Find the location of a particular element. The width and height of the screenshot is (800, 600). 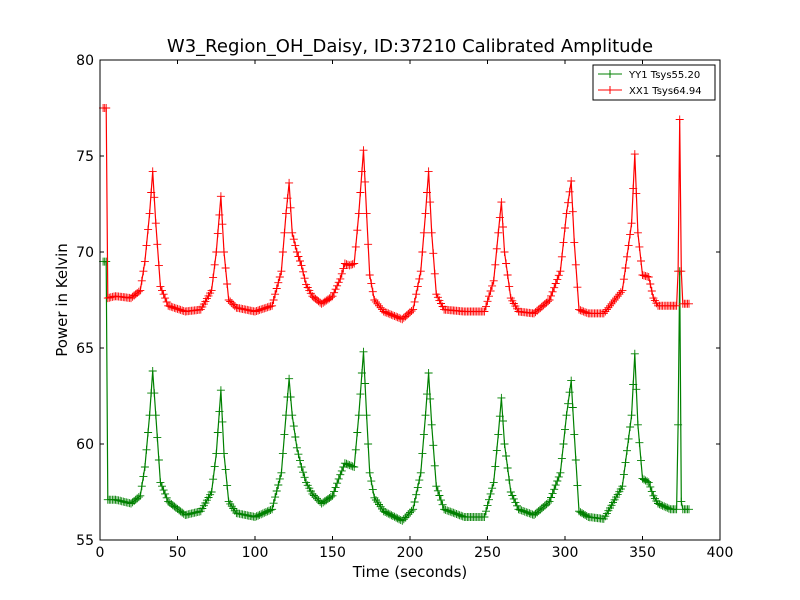

y-tick-label: 55 is located at coordinates (85, 541).